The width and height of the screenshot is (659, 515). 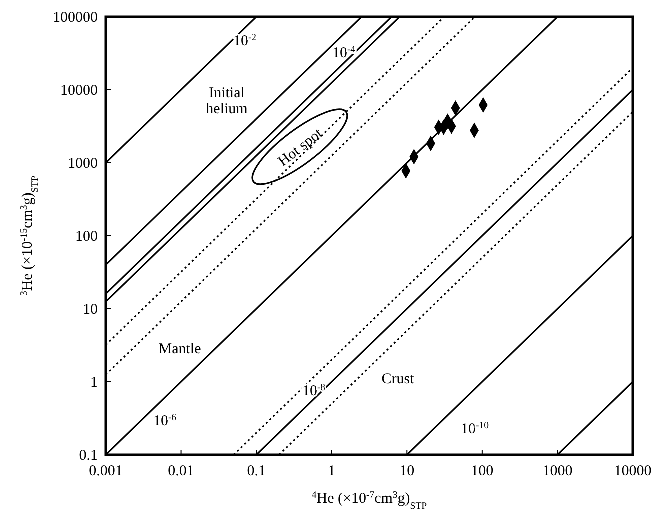 What do you see at coordinates (344, 53) in the screenshot?
I see `series-label: 10$^{-4}$` at bounding box center [344, 53].